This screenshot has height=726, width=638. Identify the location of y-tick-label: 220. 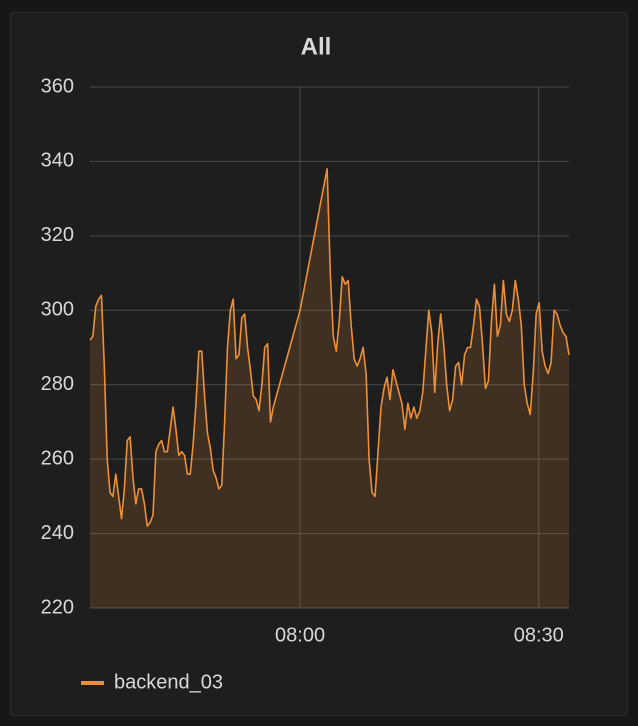
(57, 607).